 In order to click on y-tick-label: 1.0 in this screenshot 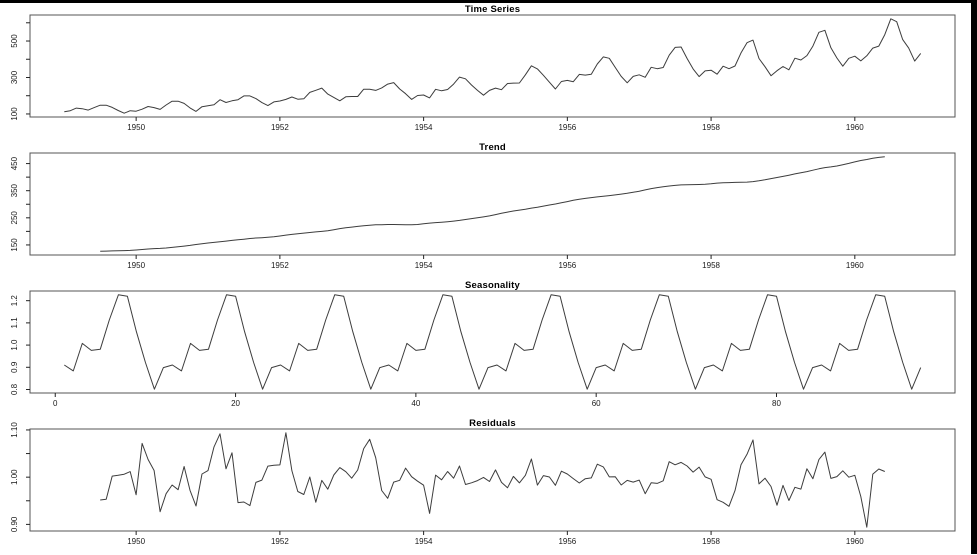, I will do `click(14, 345)`.